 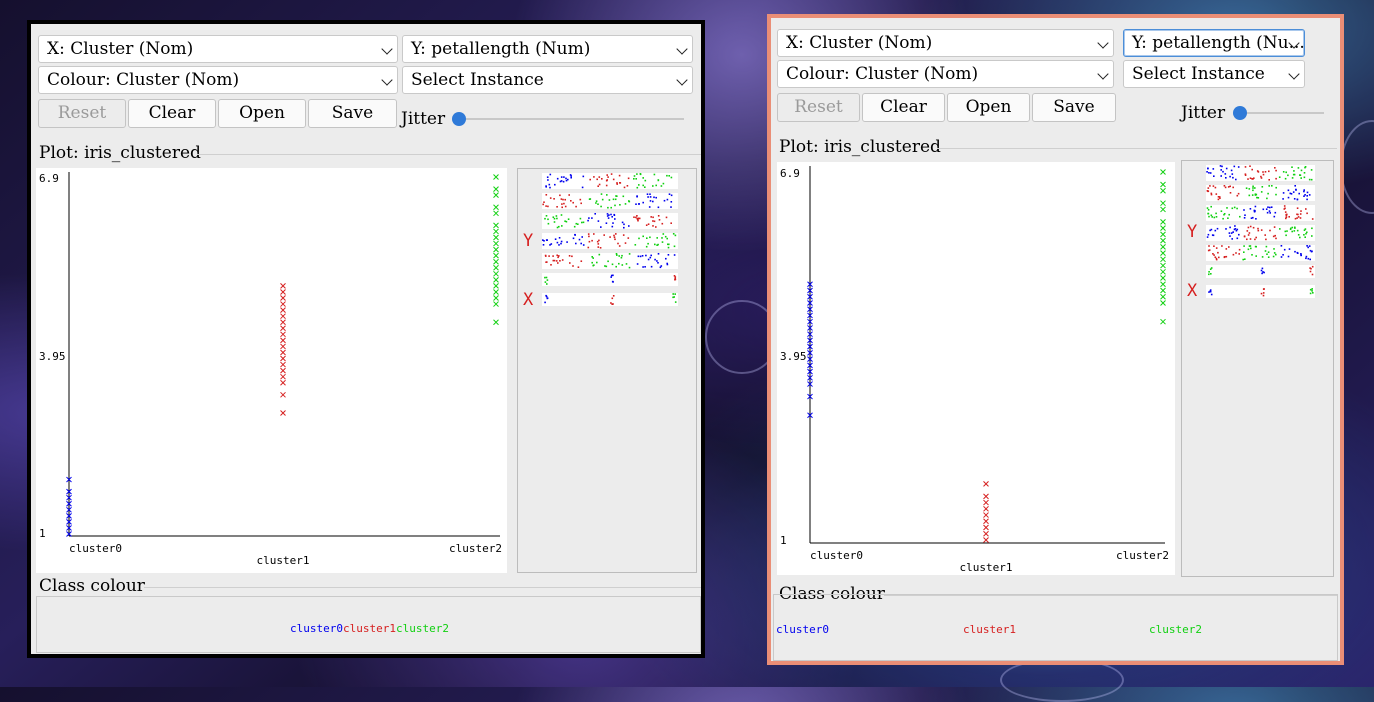 I want to click on select-instance-select: Select Instance, so click(x=1214, y=74).